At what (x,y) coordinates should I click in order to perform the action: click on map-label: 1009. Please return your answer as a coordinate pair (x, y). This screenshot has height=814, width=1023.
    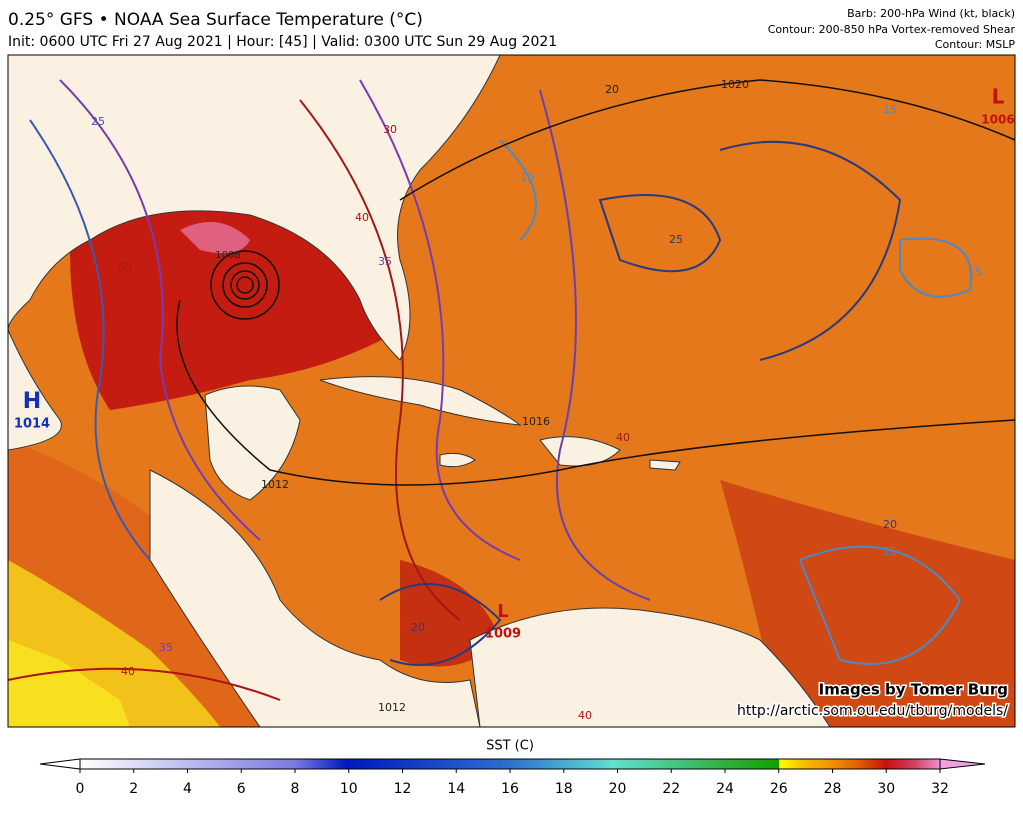
    Looking at the image, I should click on (503, 634).